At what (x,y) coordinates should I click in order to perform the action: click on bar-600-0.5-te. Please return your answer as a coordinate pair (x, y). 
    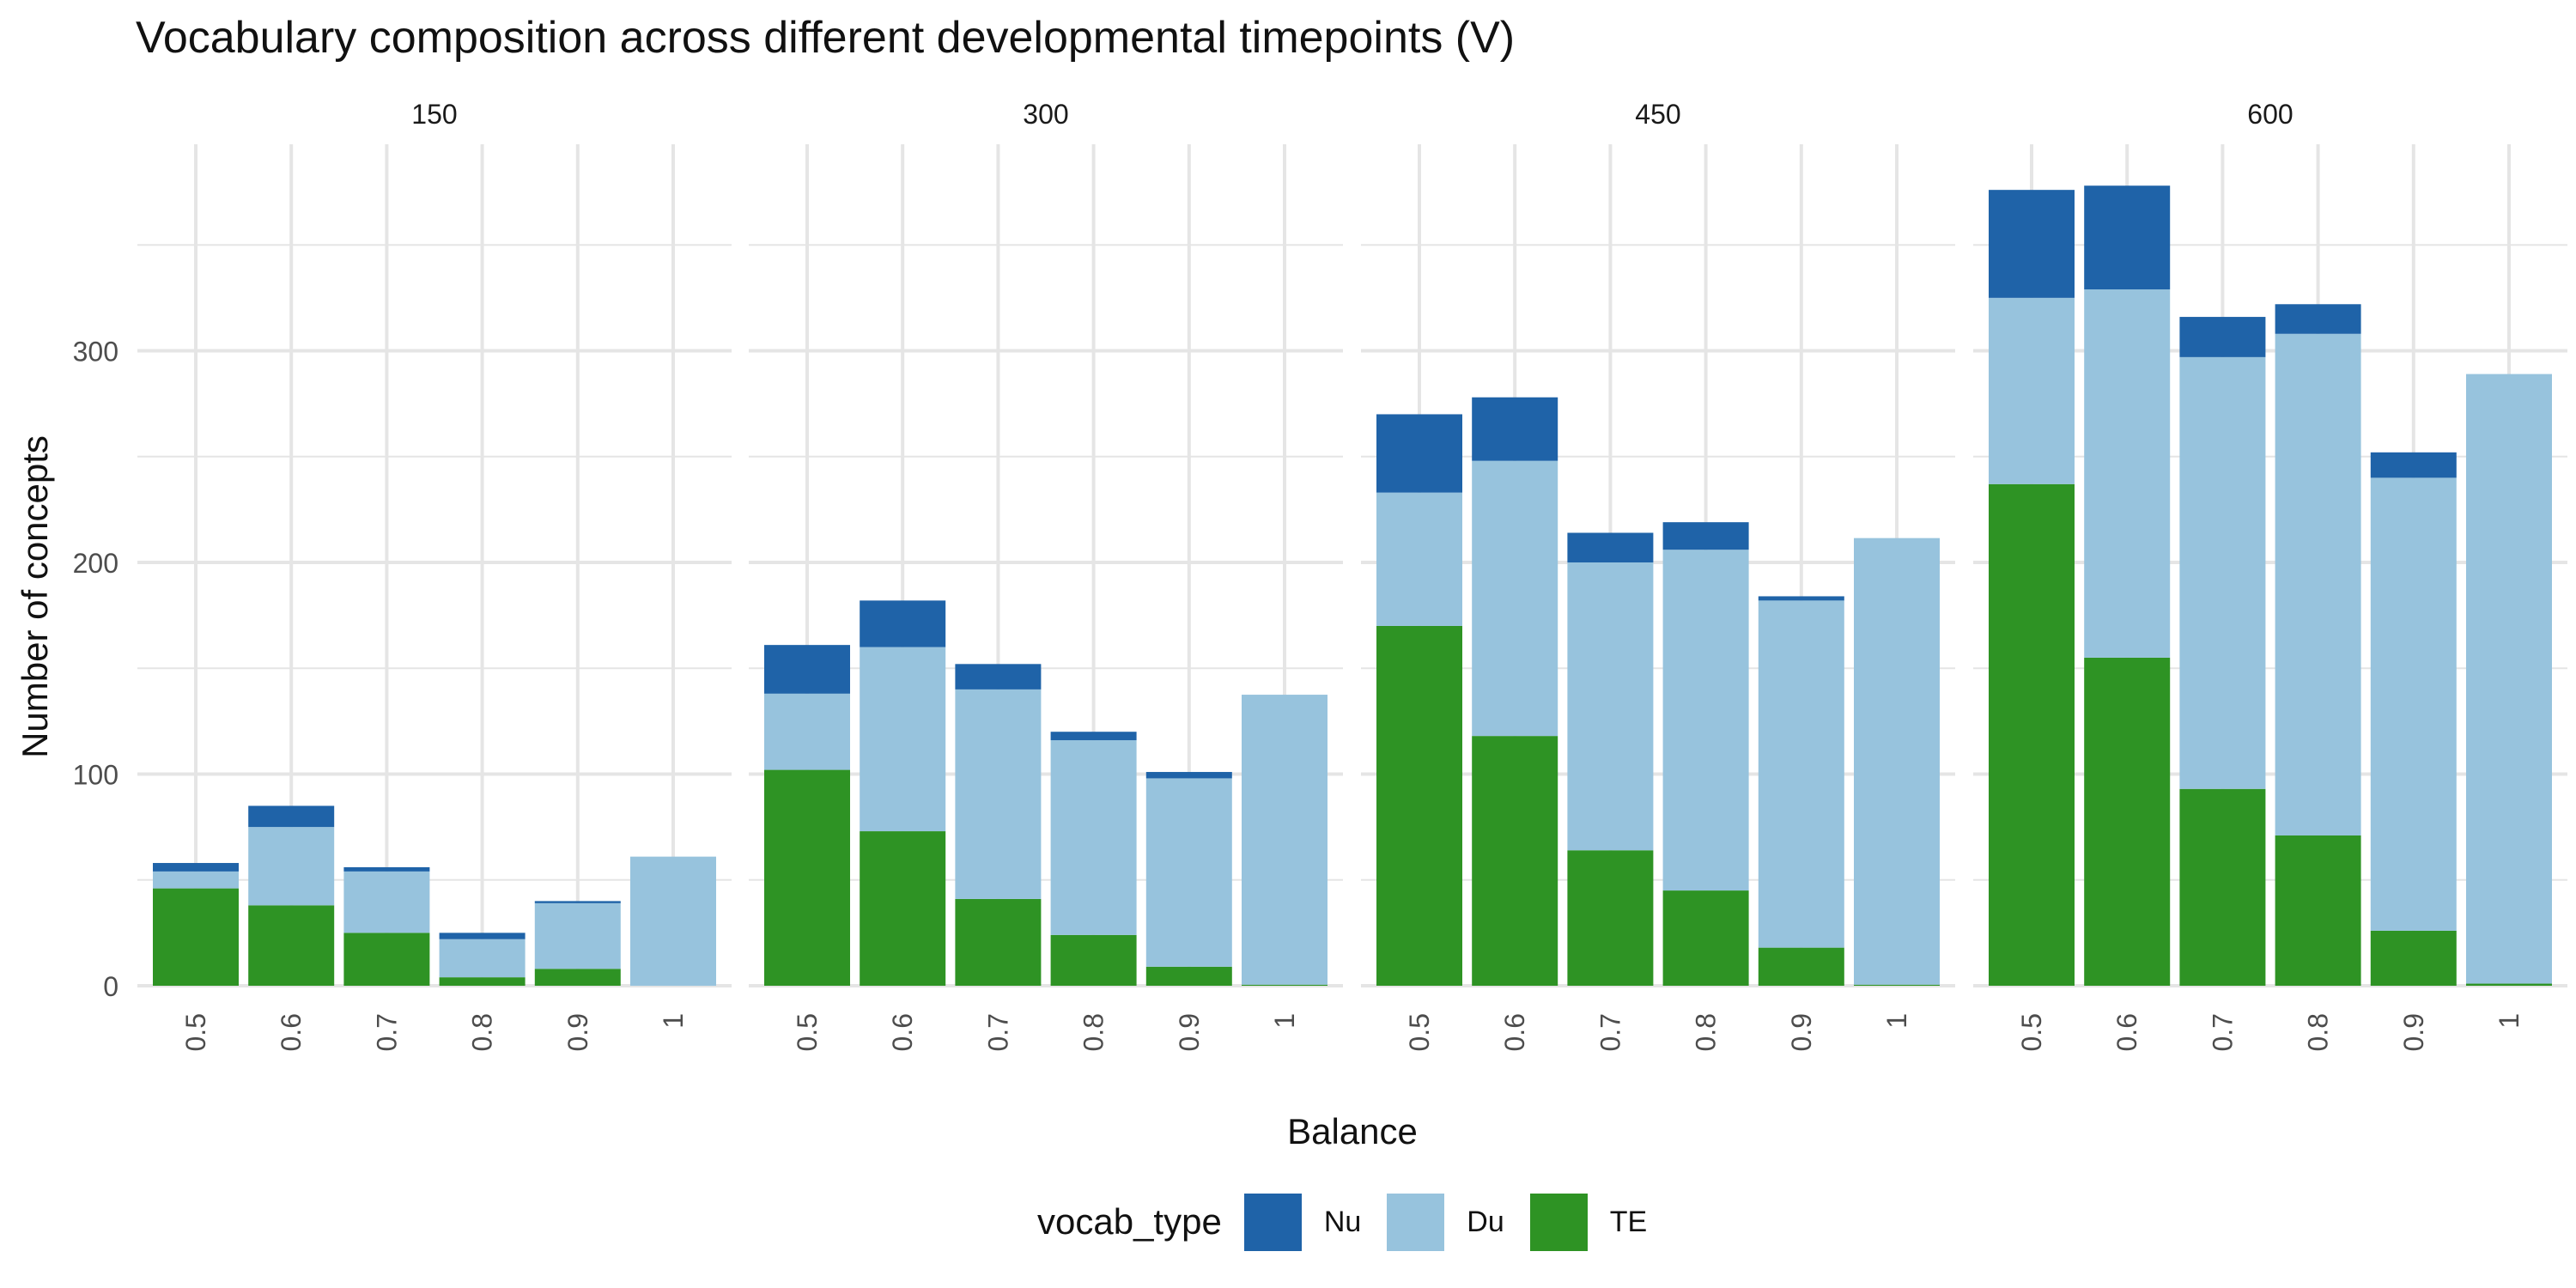
    Looking at the image, I should click on (2032, 735).